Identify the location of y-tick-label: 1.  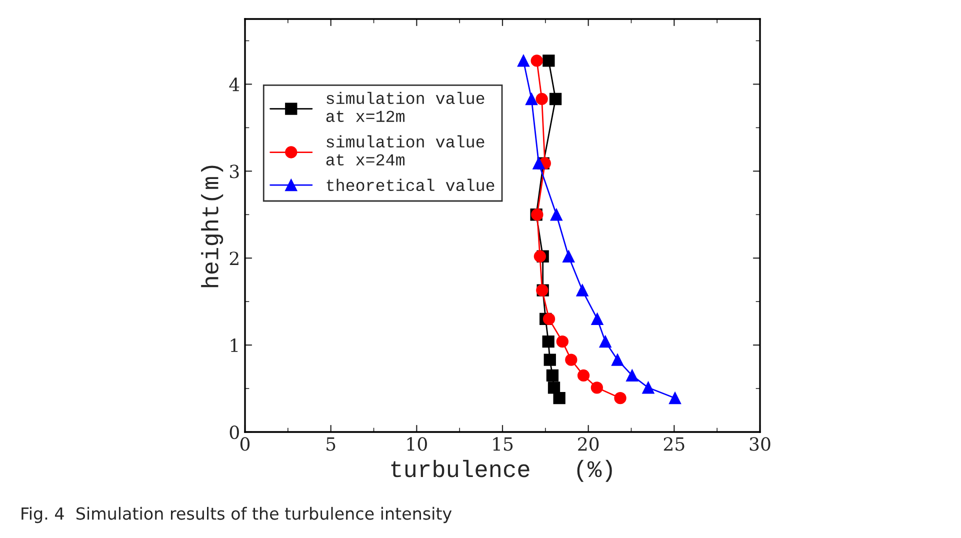
(234, 345).